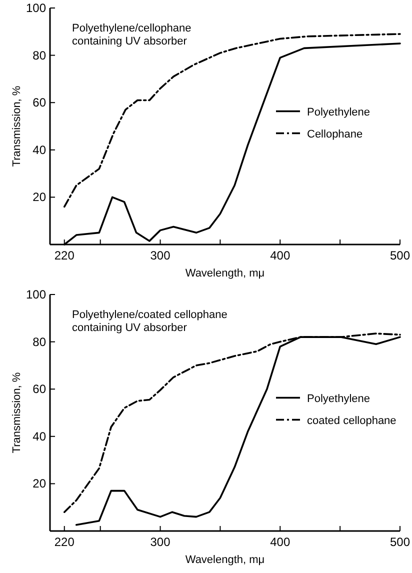 The image size is (412, 573). I want to click on legend-label: Cellophane, so click(335, 134).